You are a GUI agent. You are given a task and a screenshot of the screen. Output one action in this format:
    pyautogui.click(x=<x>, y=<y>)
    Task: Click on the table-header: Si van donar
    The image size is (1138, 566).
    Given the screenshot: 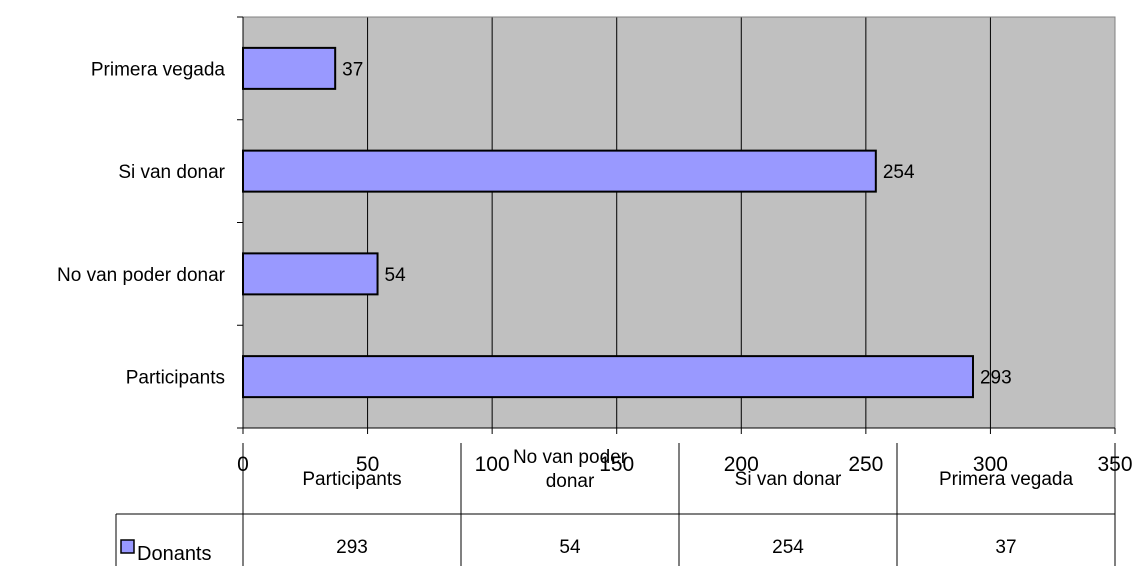 What is the action you would take?
    pyautogui.click(x=788, y=479)
    